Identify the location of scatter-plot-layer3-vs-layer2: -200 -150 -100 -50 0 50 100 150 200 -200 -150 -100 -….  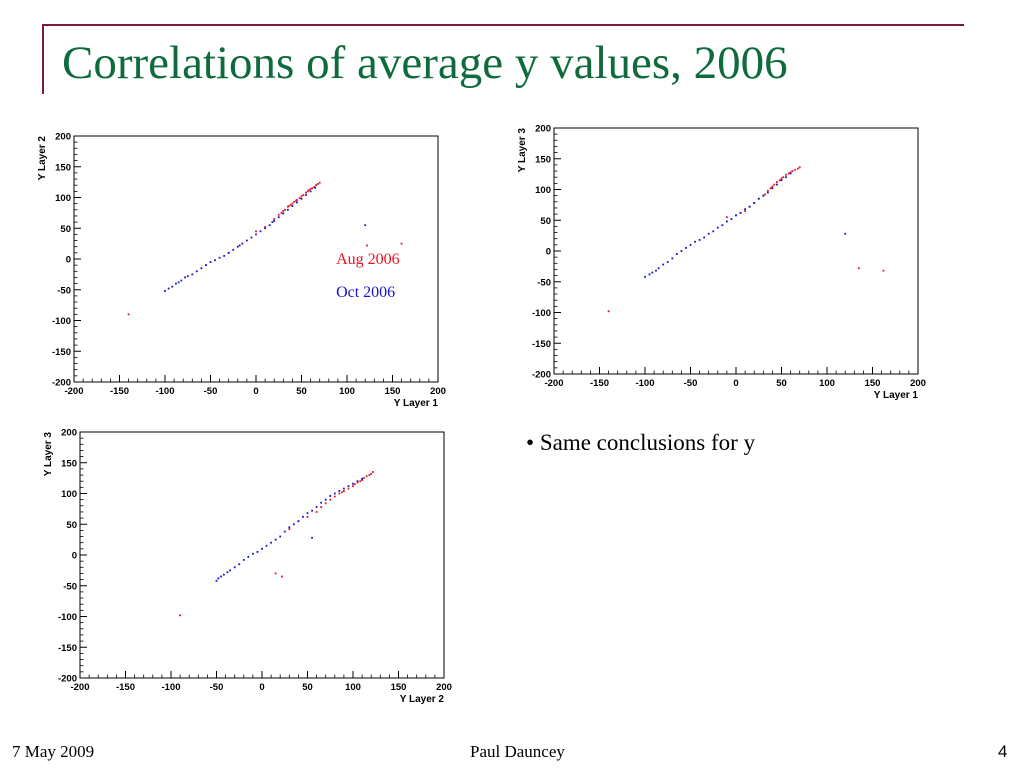
(247, 567).